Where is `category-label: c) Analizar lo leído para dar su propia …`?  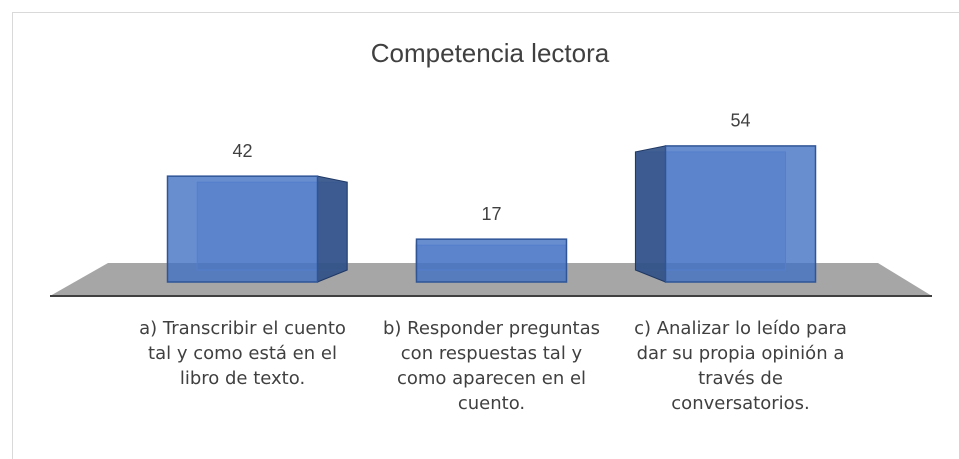 category-label: c) Analizar lo leído para dar su propia … is located at coordinates (740, 366).